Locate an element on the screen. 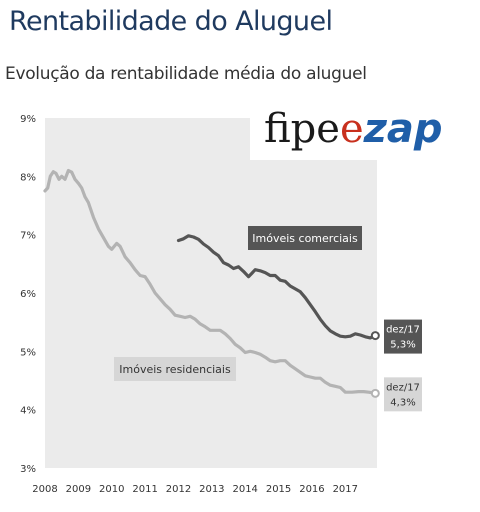  logo-zap-text: zap is located at coordinates (403, 129).